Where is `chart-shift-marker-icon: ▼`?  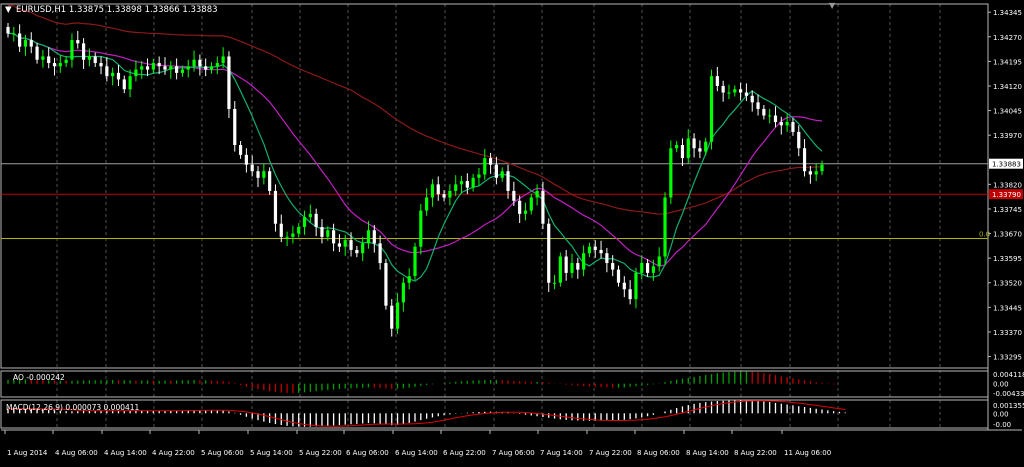
chart-shift-marker-icon: ▼ is located at coordinates (832, 5).